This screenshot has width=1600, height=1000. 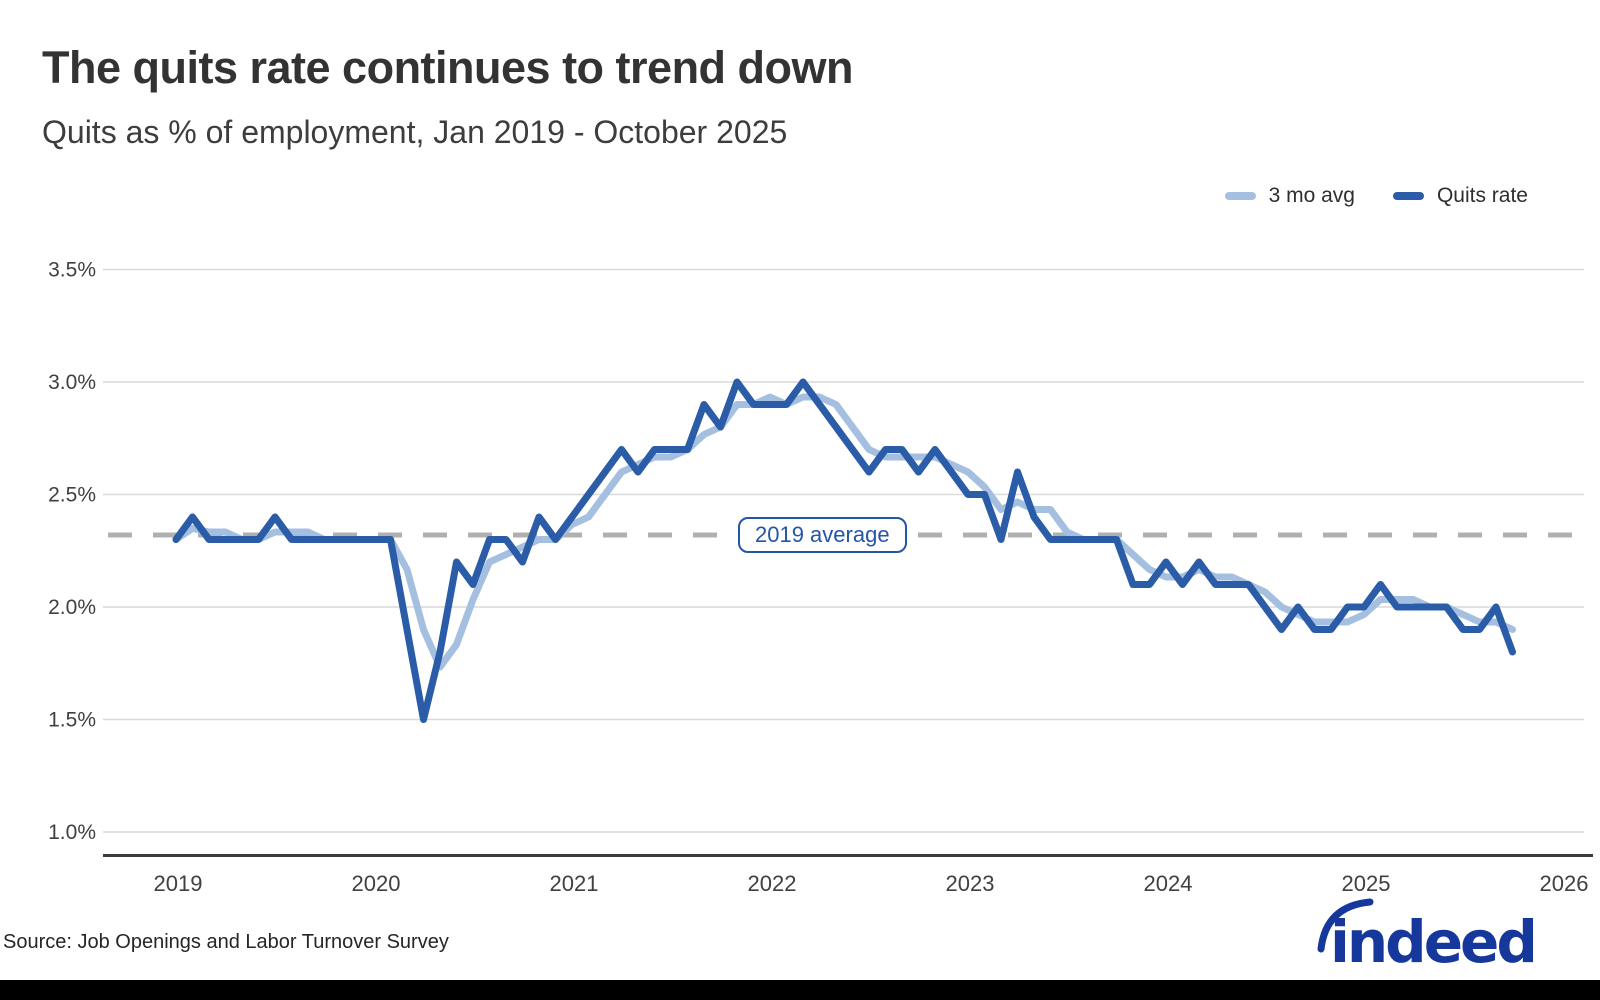 What do you see at coordinates (72, 495) in the screenshot?
I see `y-tick-label: 2.5%` at bounding box center [72, 495].